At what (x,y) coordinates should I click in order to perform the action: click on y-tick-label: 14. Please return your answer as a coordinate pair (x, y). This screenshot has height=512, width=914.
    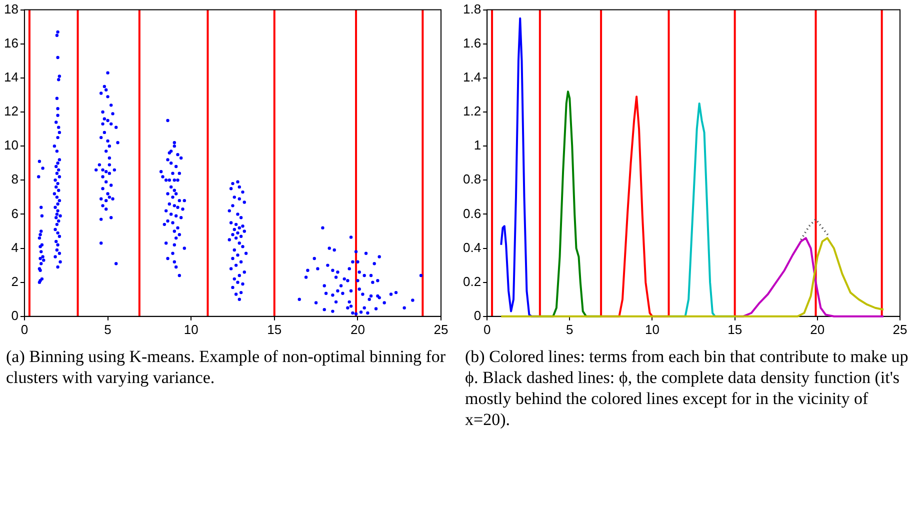
    Looking at the image, I should click on (11, 77).